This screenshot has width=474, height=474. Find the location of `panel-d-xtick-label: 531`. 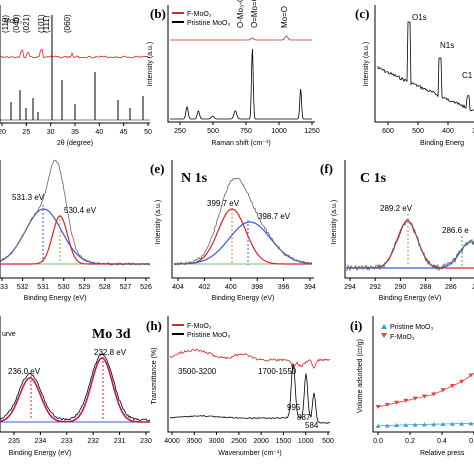

panel-d-xtick-label: 531 is located at coordinates (43, 287).